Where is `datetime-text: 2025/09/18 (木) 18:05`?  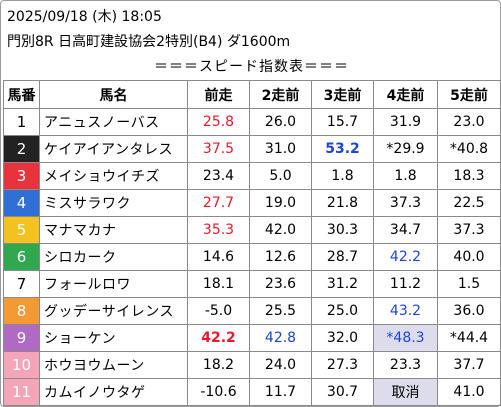
datetime-text: 2025/09/18 (木) 18:05 is located at coordinates (84, 17).